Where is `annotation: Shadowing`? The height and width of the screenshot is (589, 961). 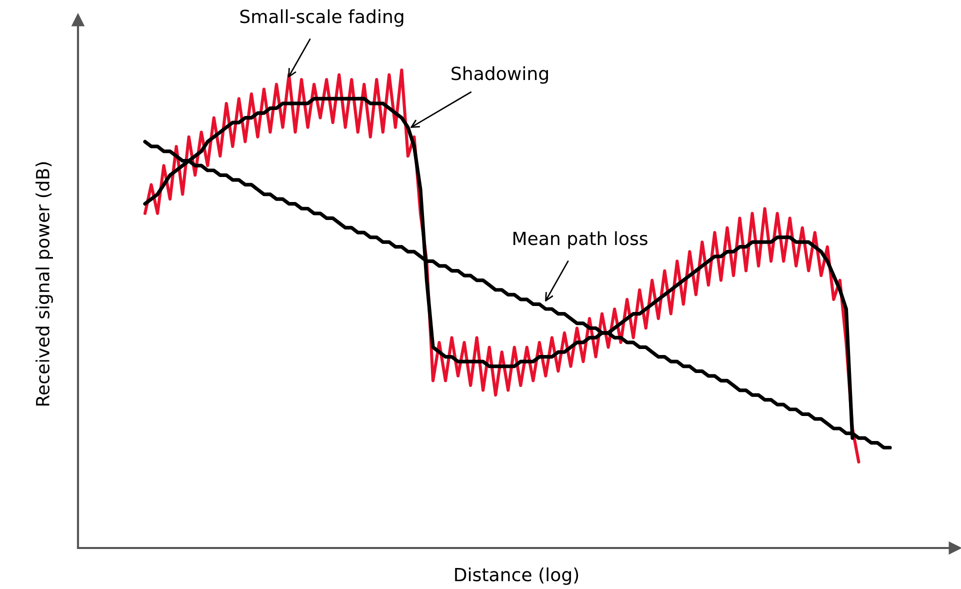
annotation: Shadowing is located at coordinates (500, 75).